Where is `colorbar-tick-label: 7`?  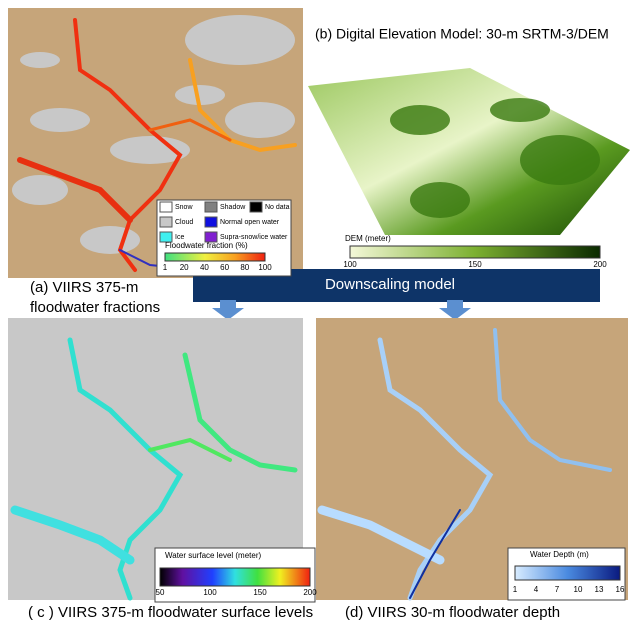 colorbar-tick-label: 7 is located at coordinates (557, 589).